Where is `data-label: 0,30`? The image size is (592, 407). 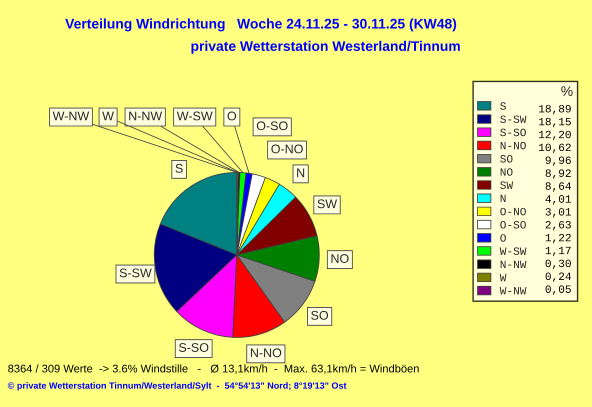
data-label: 0,30 is located at coordinates (558, 265).